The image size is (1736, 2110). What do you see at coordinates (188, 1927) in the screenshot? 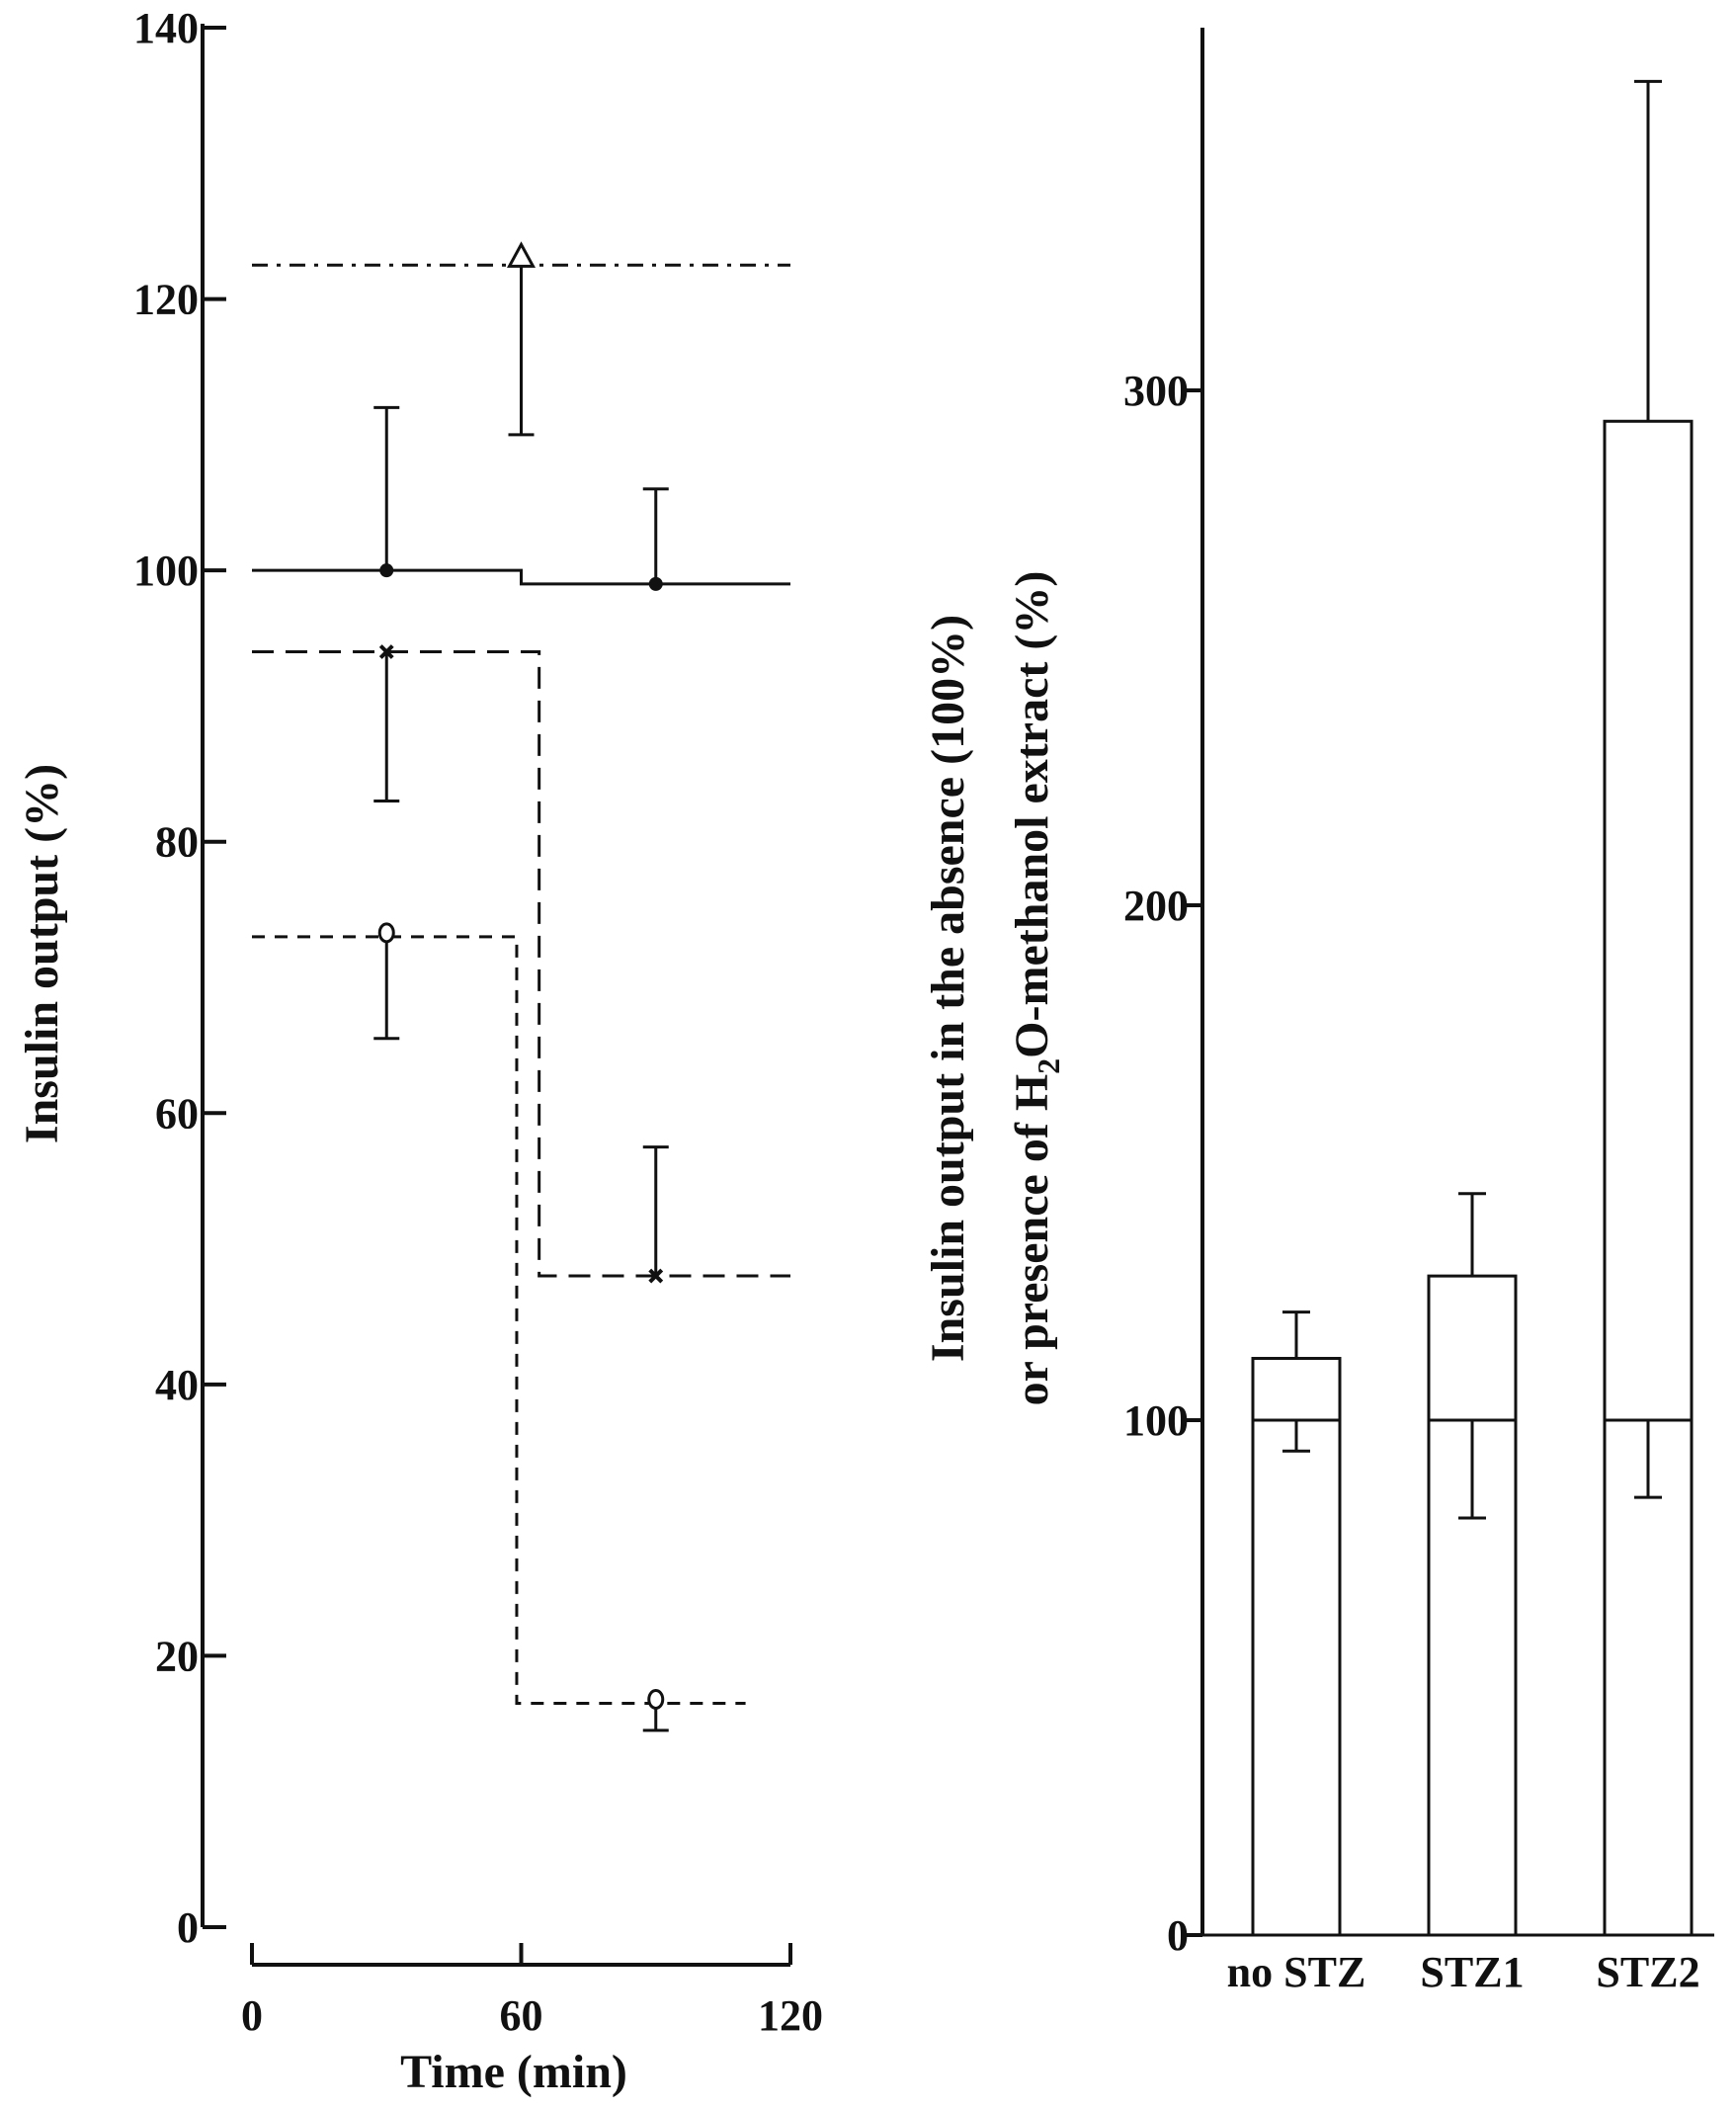
I see `y-tick-label-0: 0` at bounding box center [188, 1927].